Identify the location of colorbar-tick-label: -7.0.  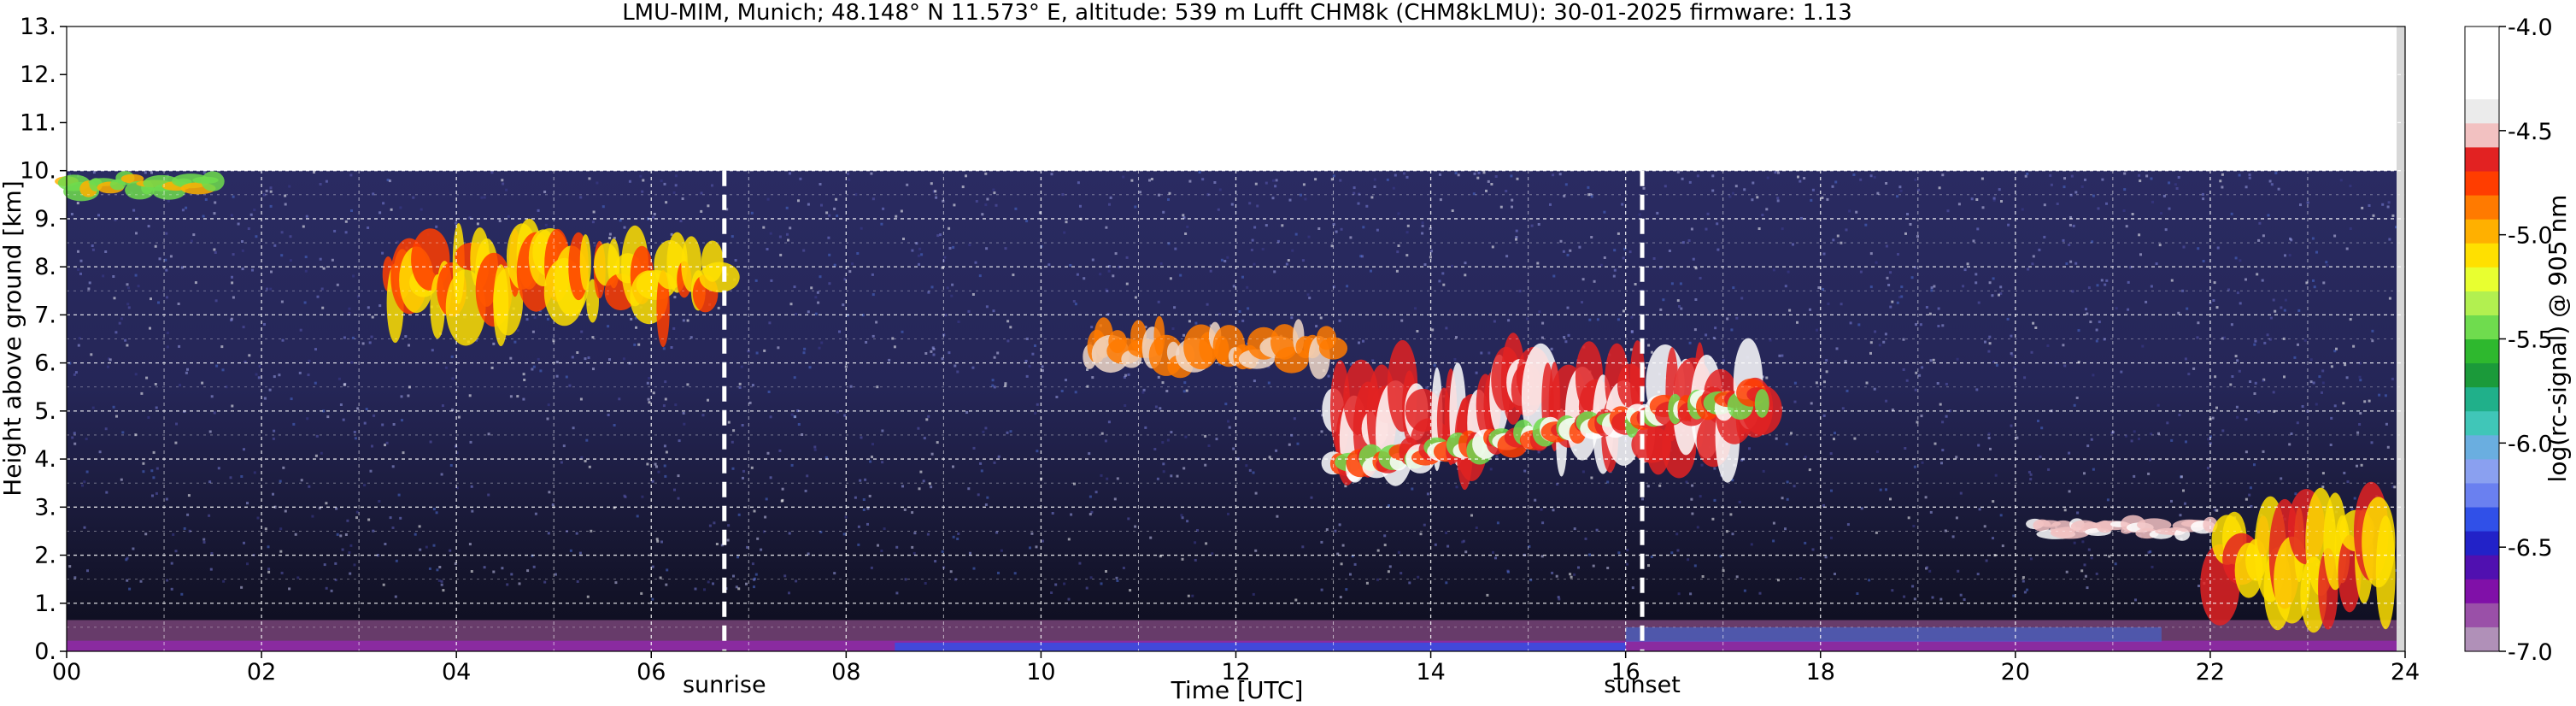
(2530, 652).